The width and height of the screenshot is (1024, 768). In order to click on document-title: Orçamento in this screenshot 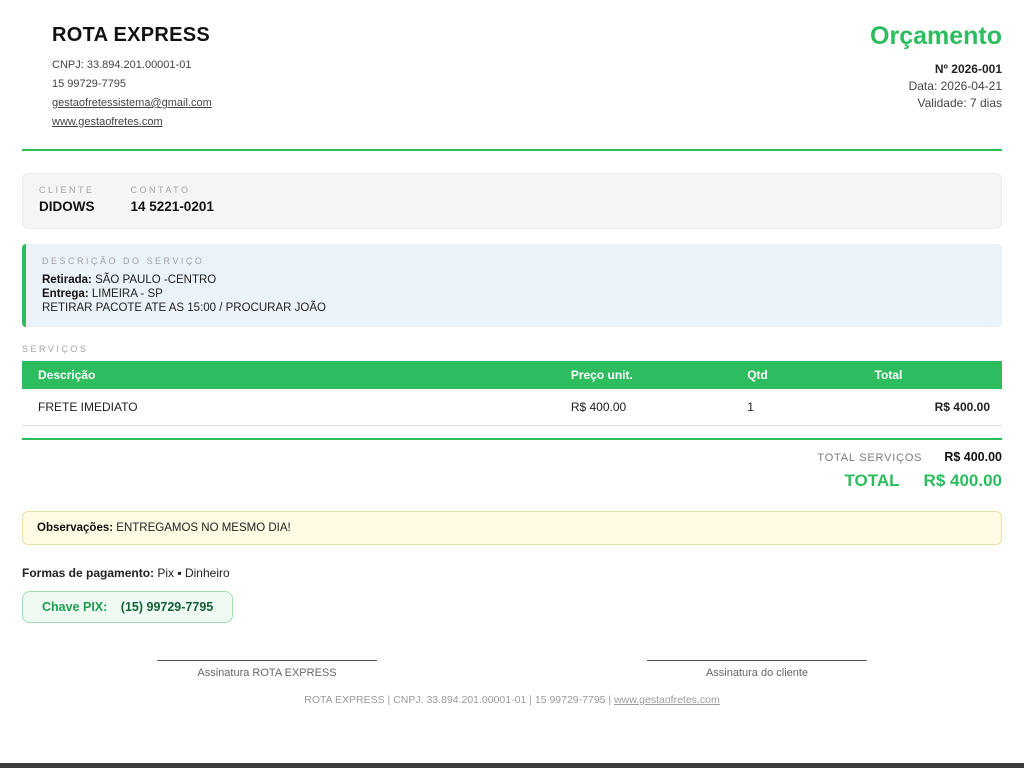, I will do `click(936, 36)`.